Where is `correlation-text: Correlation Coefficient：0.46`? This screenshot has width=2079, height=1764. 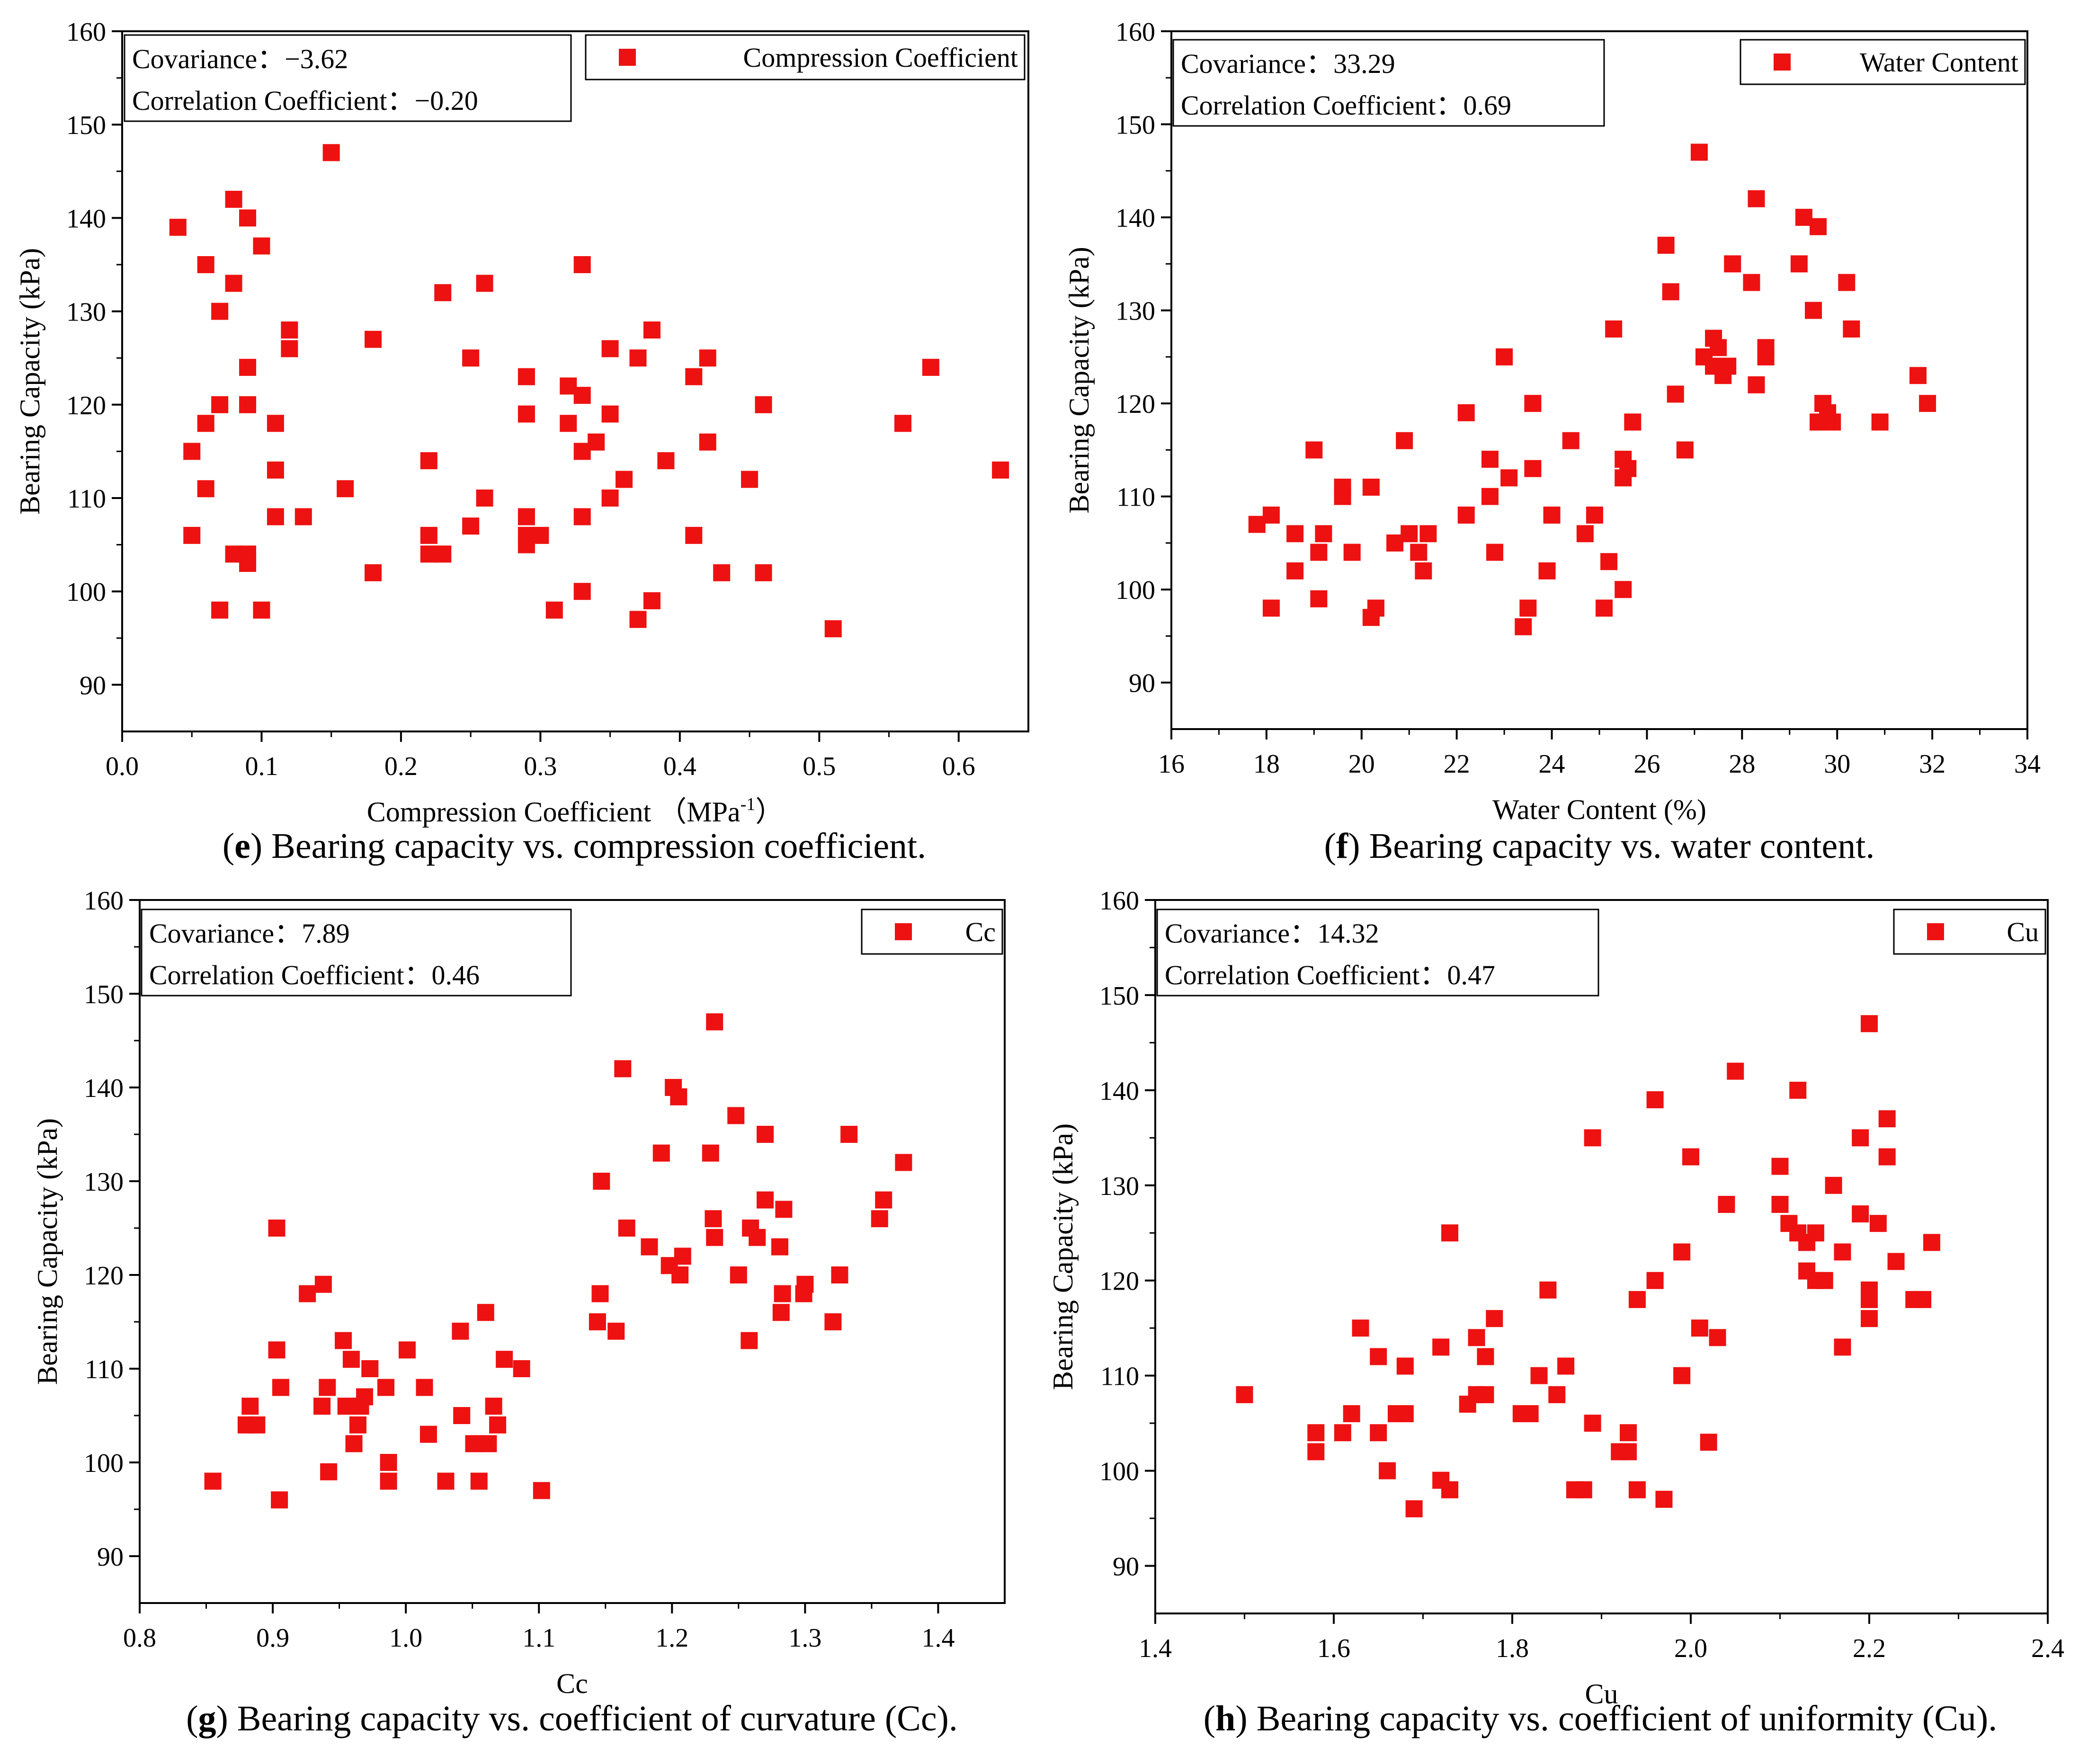 correlation-text: Correlation Coefficient：0.46 is located at coordinates (314, 975).